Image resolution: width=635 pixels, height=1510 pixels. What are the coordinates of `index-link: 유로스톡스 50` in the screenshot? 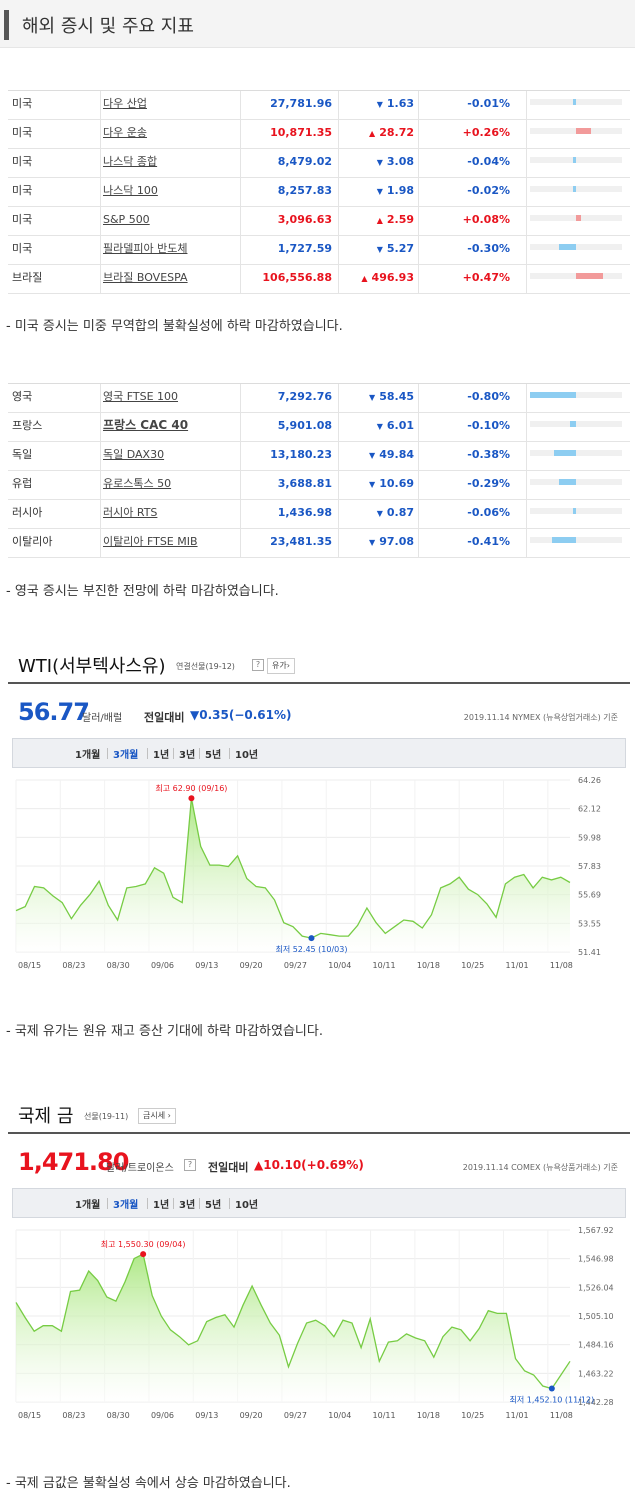 It's located at (137, 483).